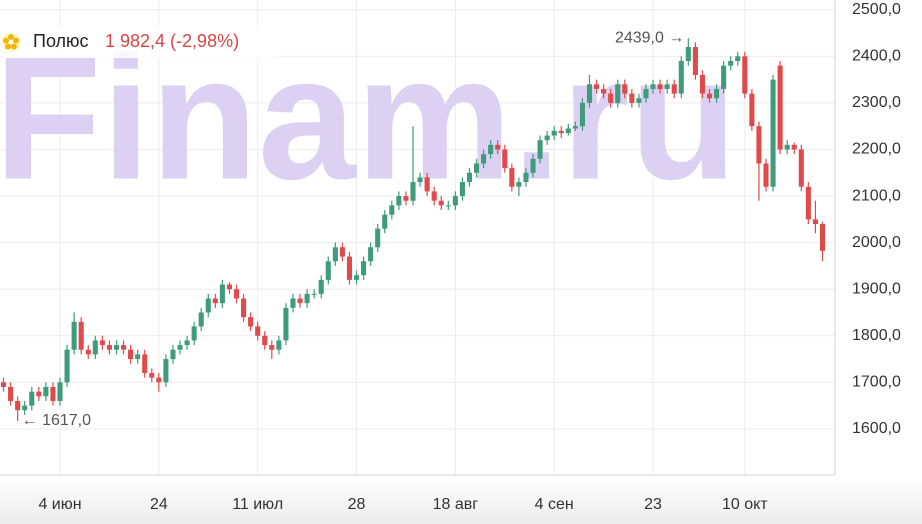  Describe the element at coordinates (11, 42) in the screenshot. I see `logo` at that location.